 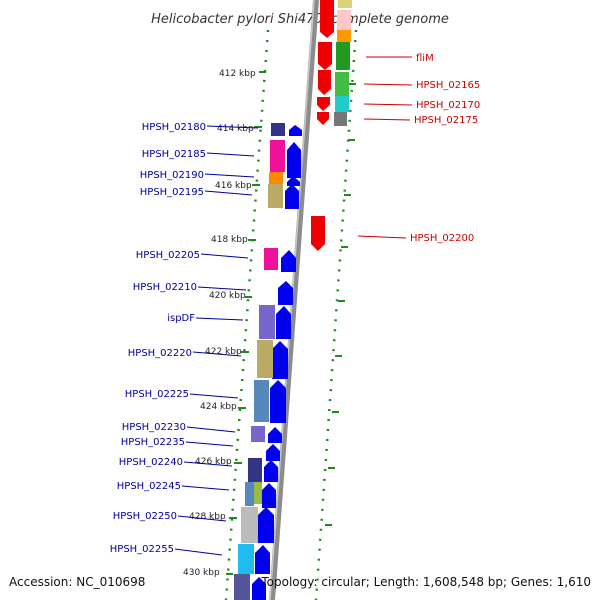 I want to click on gene-label-left: HPSH_02230, so click(x=154, y=427).